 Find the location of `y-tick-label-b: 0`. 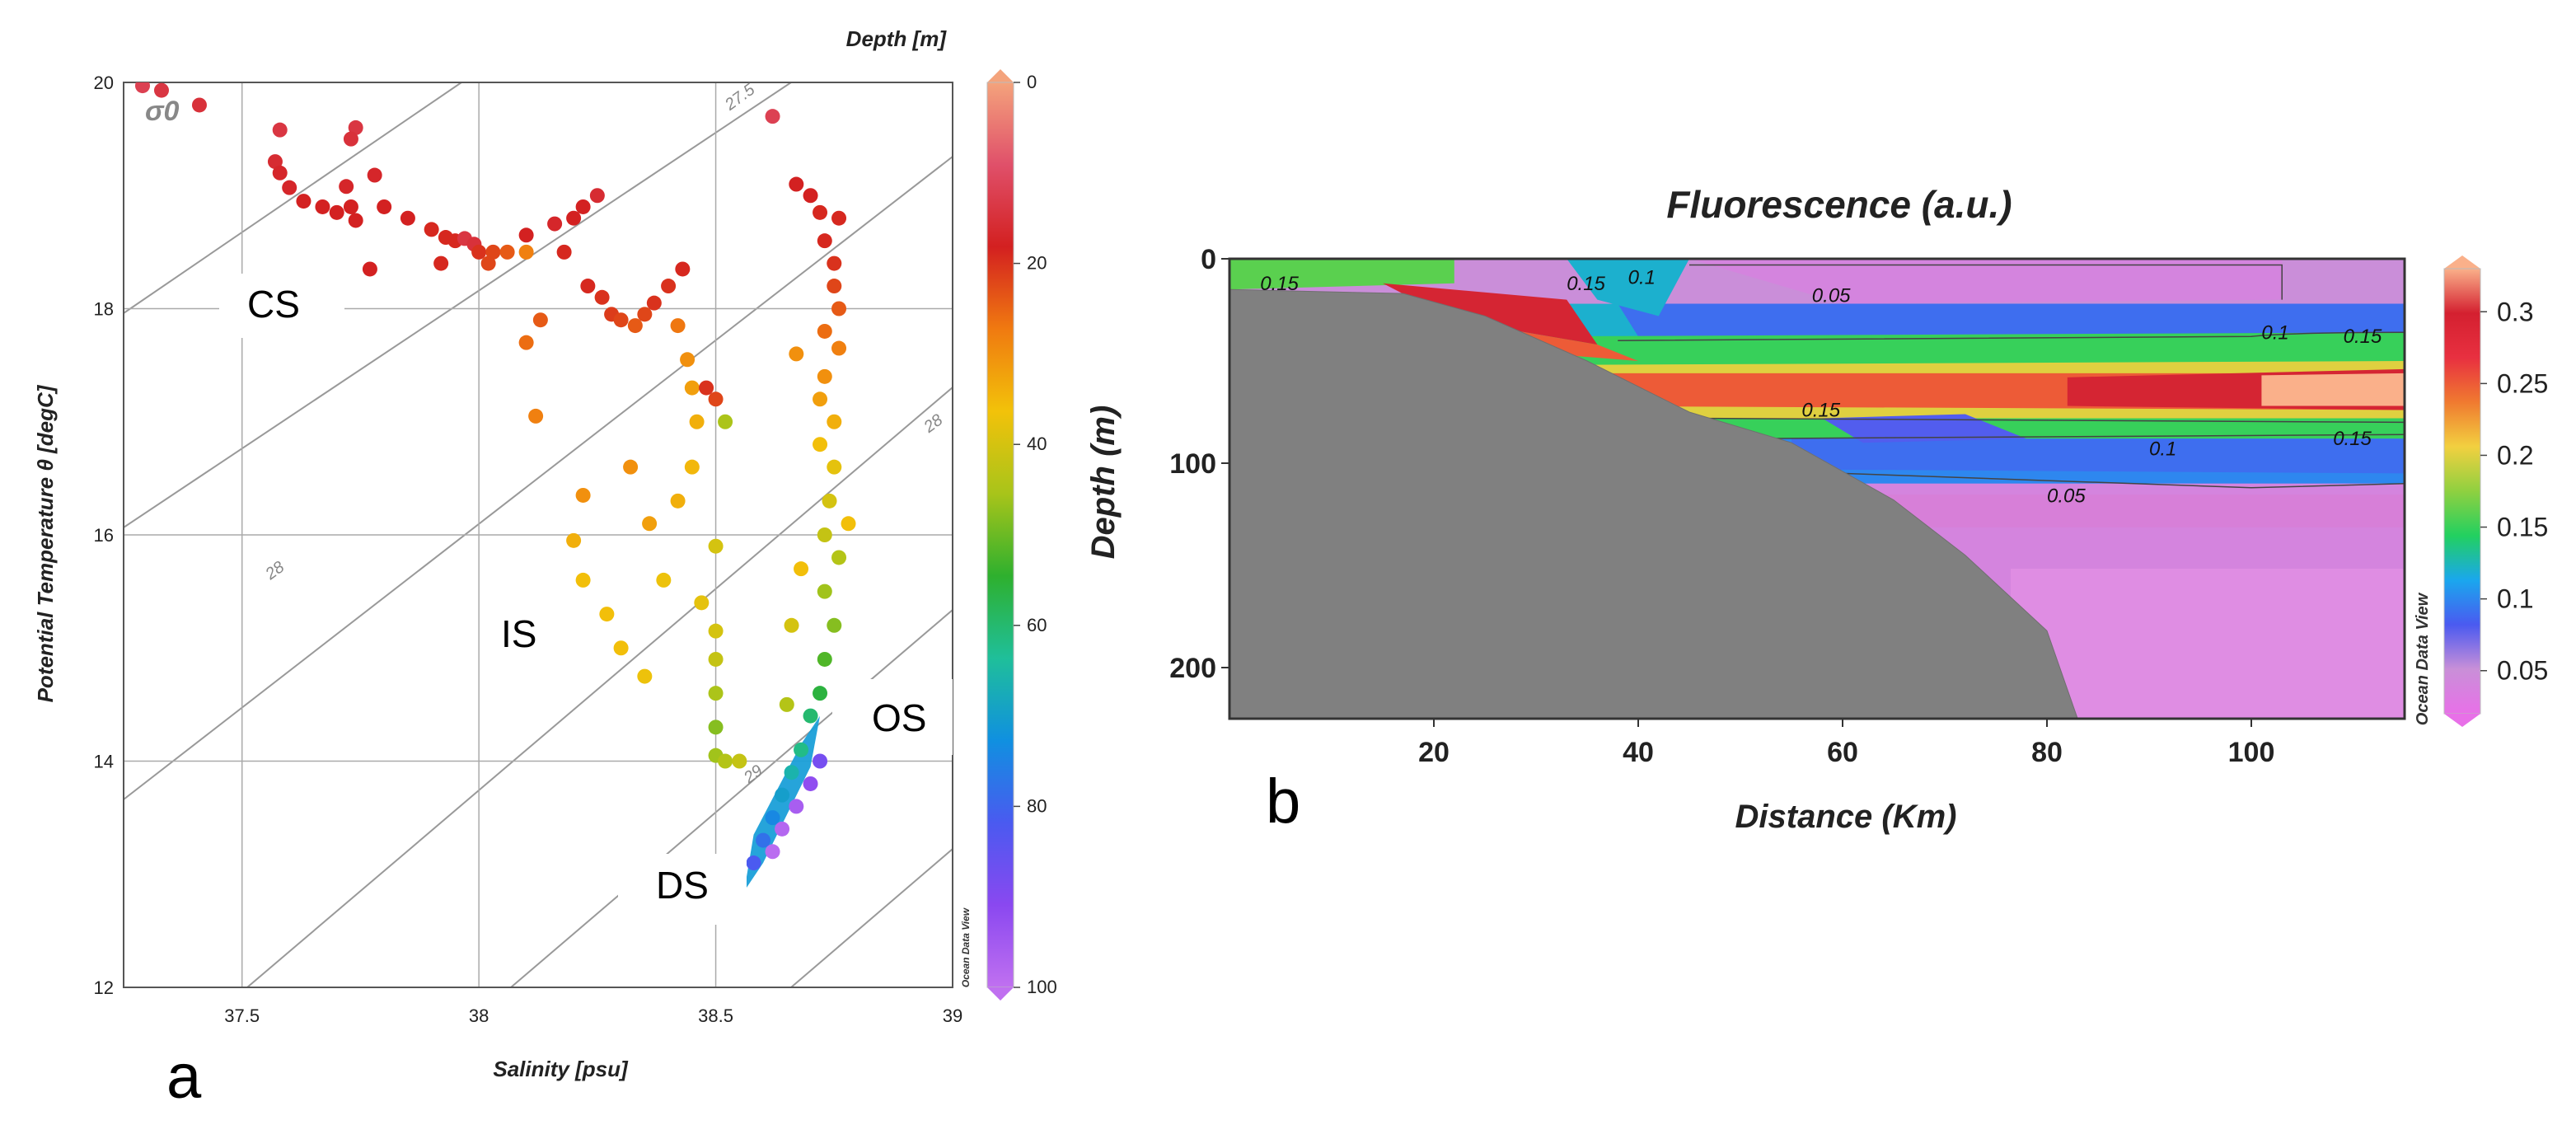

y-tick-label-b: 0 is located at coordinates (1208, 259).